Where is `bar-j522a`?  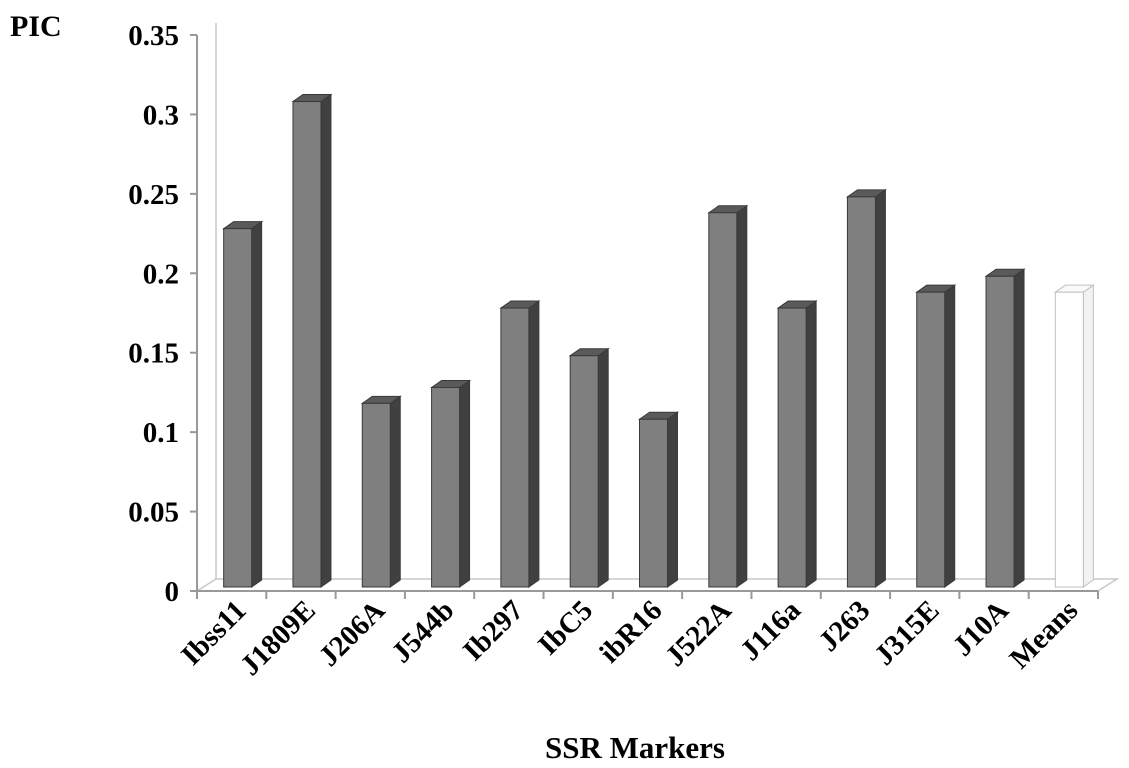 bar-j522a is located at coordinates (728, 396).